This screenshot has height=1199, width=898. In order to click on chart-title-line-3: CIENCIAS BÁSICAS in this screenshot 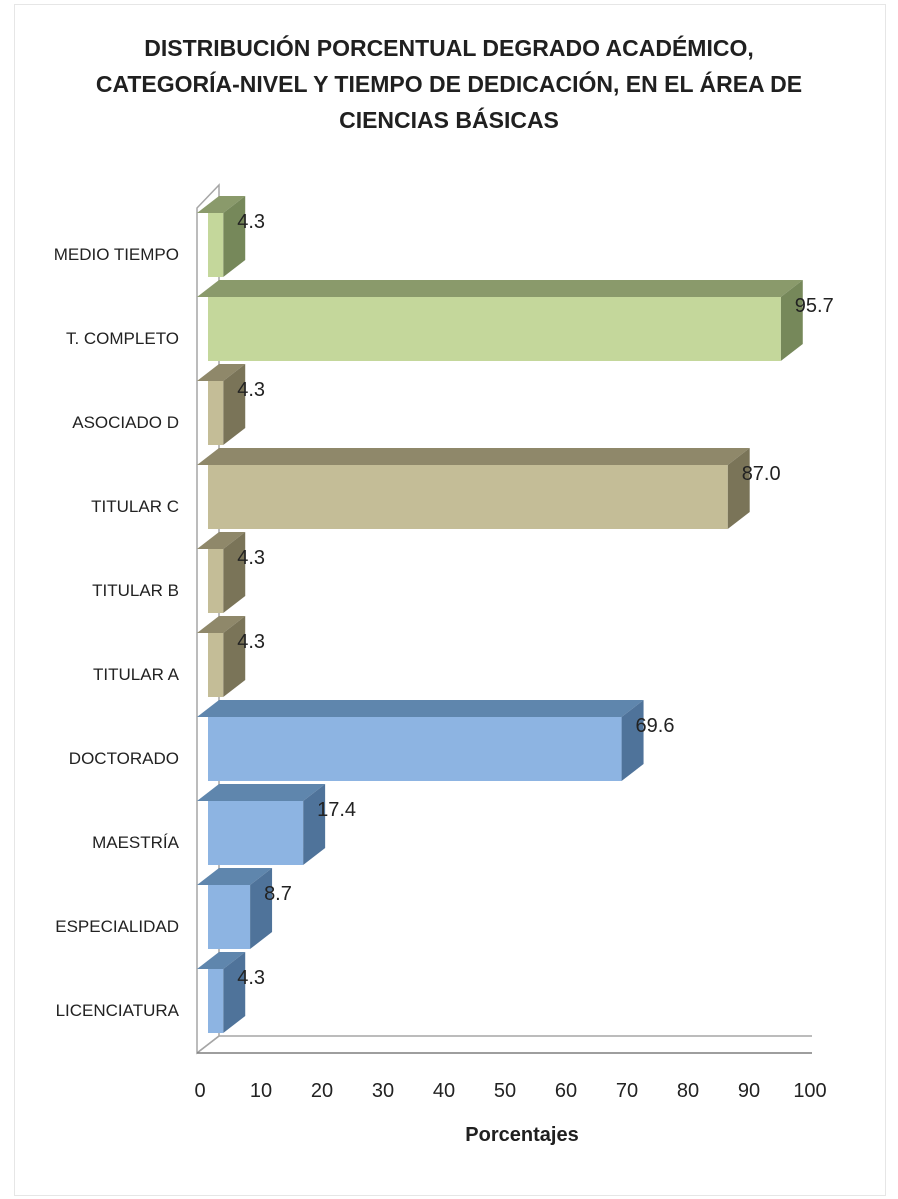, I will do `click(449, 120)`.